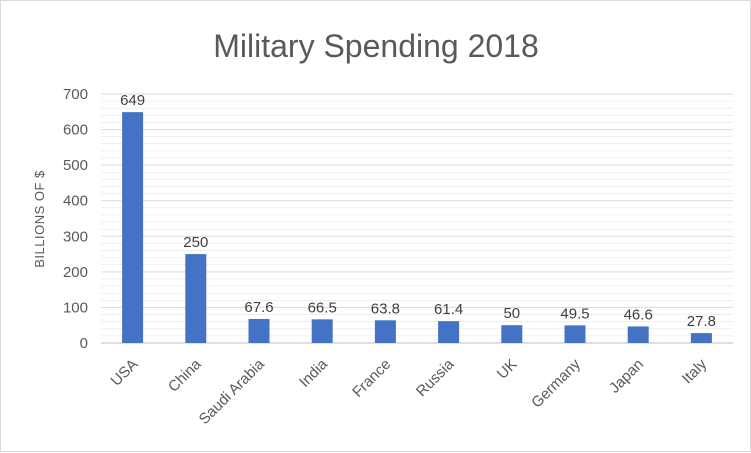 The image size is (751, 453). Describe the element at coordinates (511, 313) in the screenshot. I see `data-label: 50` at that location.